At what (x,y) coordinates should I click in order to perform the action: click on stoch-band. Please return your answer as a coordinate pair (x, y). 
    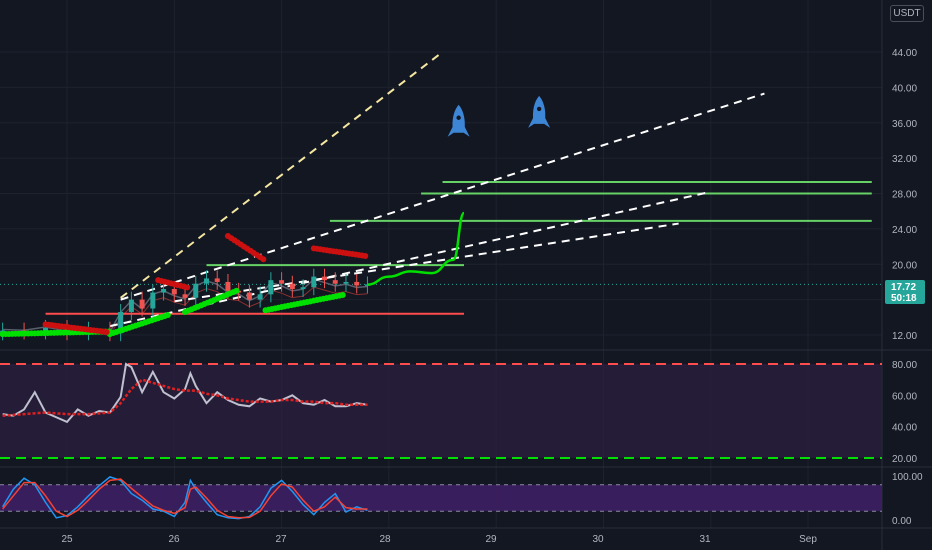
    Looking at the image, I should click on (441, 498).